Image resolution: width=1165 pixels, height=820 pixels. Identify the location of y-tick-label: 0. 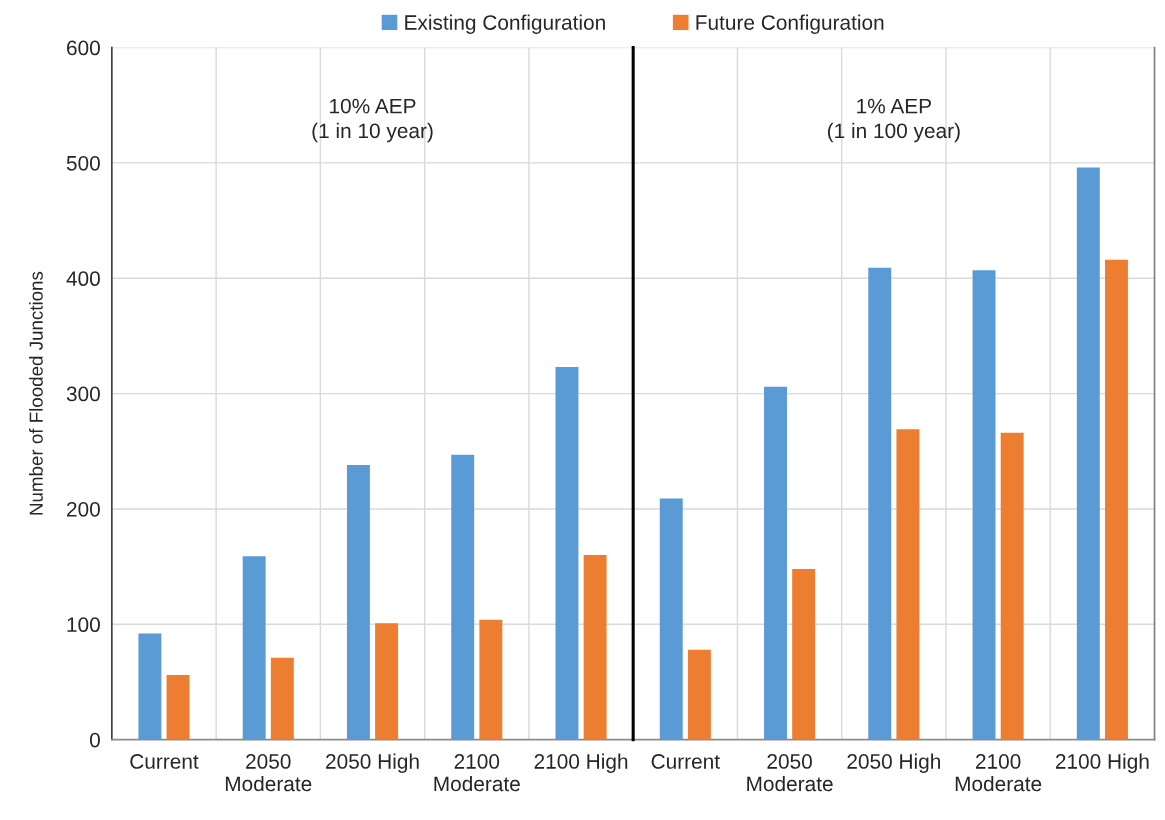
(94, 740).